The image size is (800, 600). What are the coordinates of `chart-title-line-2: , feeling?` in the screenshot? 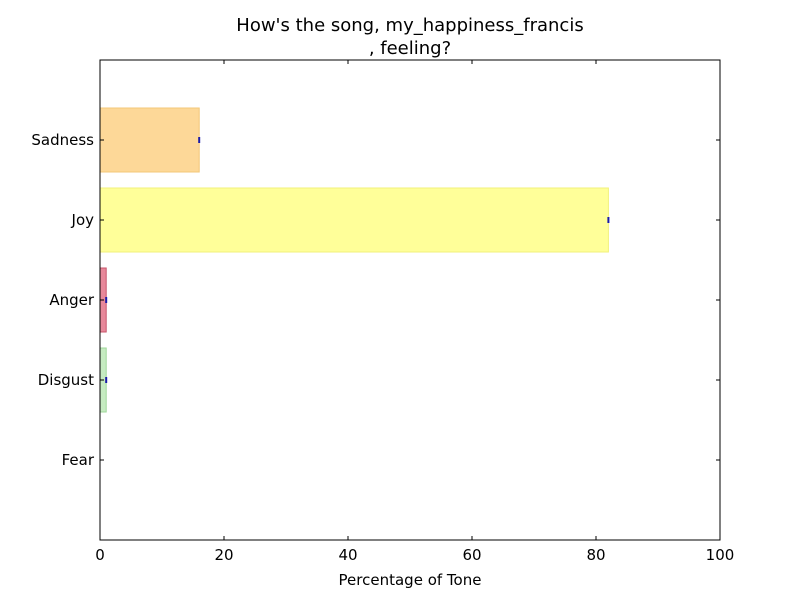 It's located at (410, 48).